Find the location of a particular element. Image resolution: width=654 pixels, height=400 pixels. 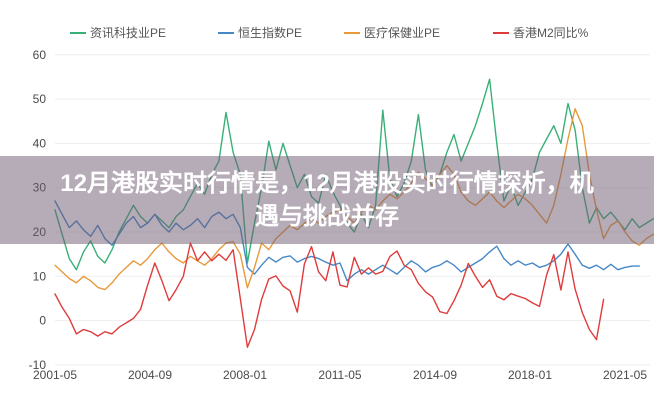

banner-title-line2: 遇与挑战并存 is located at coordinates (327, 216).